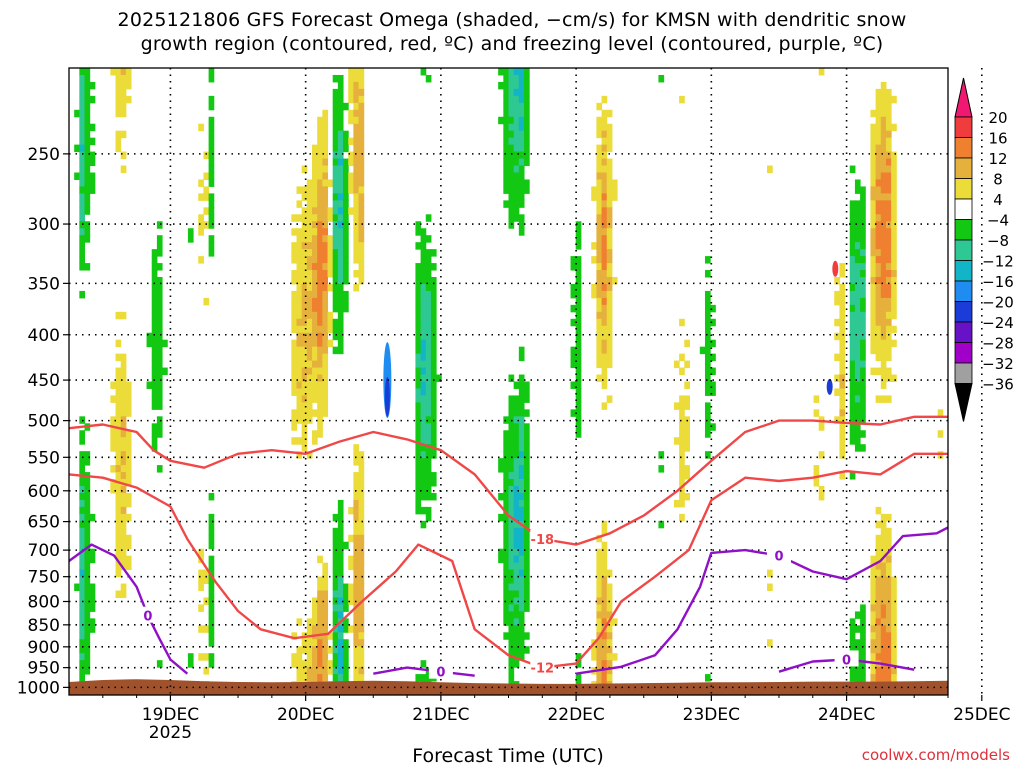  What do you see at coordinates (997, 139) in the screenshot?
I see `colorbar-label: 16` at bounding box center [997, 139].